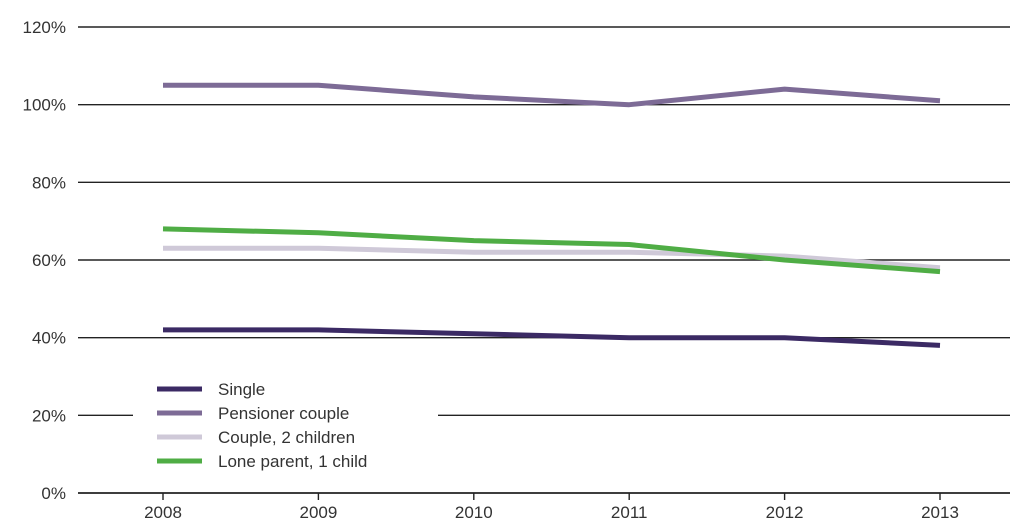 This screenshot has height=521, width=1010. Describe the element at coordinates (163, 512) in the screenshot. I see `x-tick-label: 2008` at that location.